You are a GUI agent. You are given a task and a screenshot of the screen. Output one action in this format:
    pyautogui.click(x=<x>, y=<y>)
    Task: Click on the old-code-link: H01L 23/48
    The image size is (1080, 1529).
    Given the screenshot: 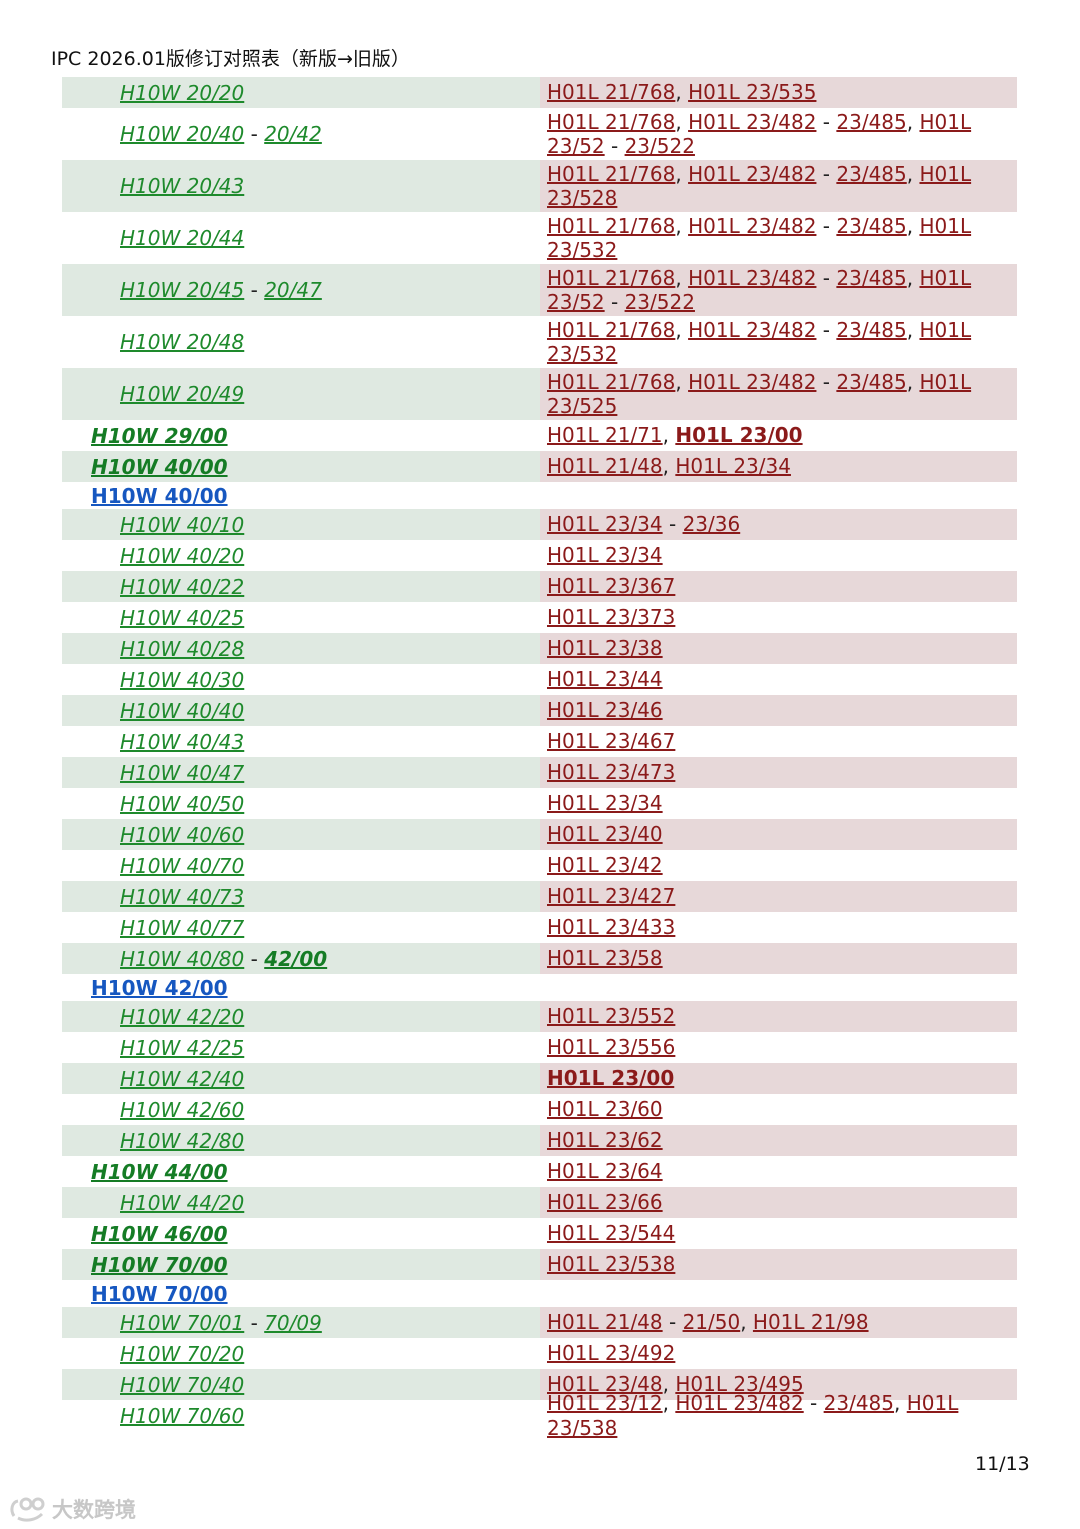 What is the action you would take?
    pyautogui.click(x=605, y=1384)
    